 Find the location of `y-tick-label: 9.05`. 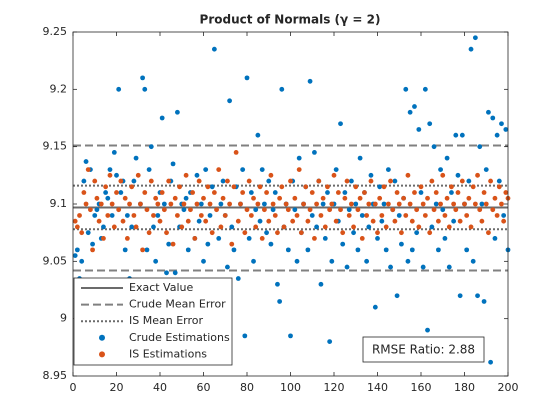

y-tick-label: 9.05 is located at coordinates (55, 260).